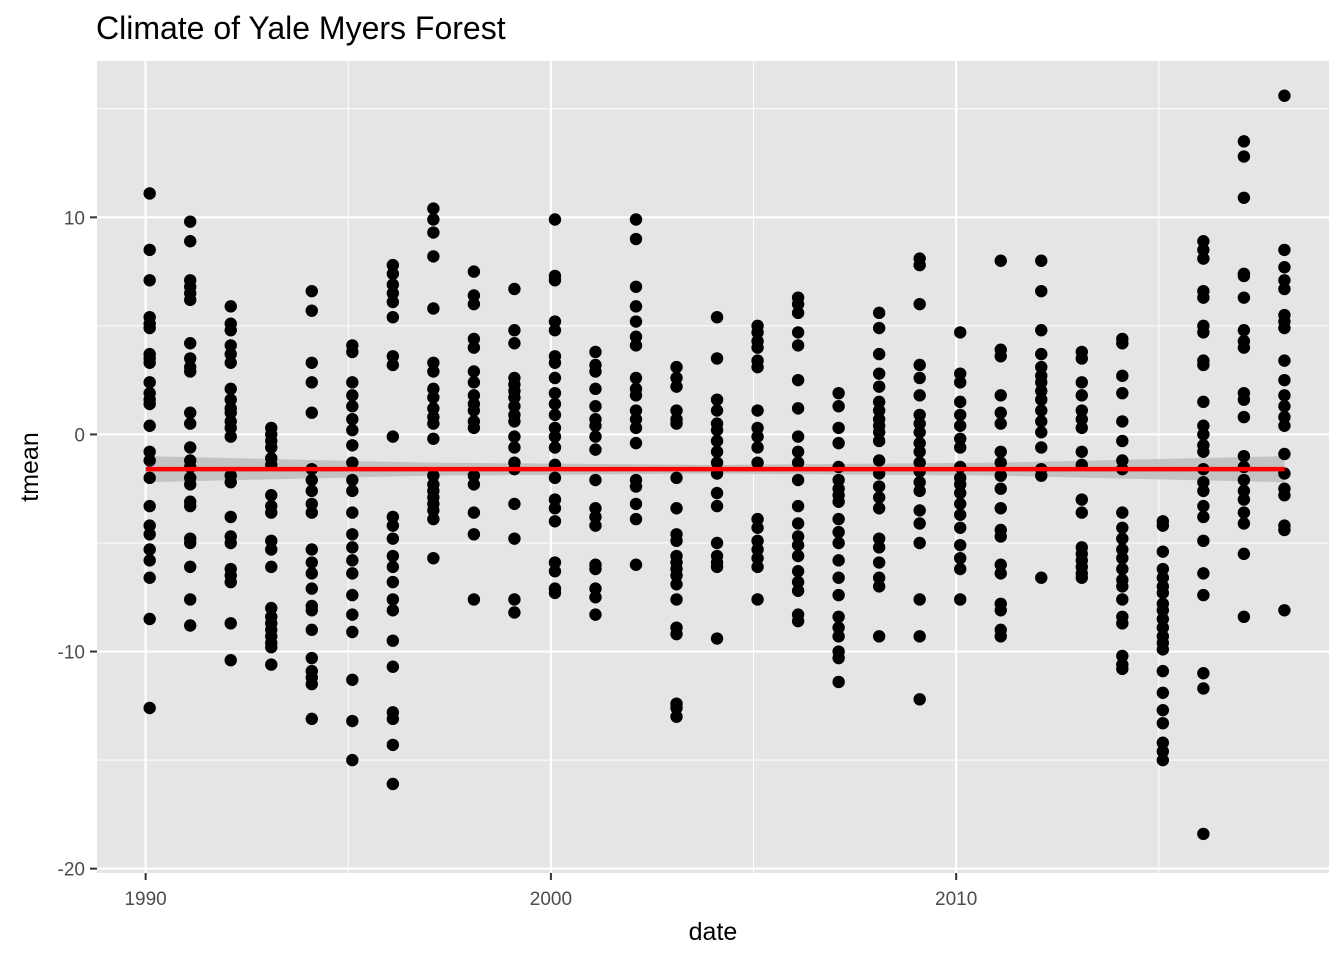 The image size is (1344, 960). Describe the element at coordinates (301, 28) in the screenshot. I see `chart-title: Climate of Yale Myers Forest` at that location.